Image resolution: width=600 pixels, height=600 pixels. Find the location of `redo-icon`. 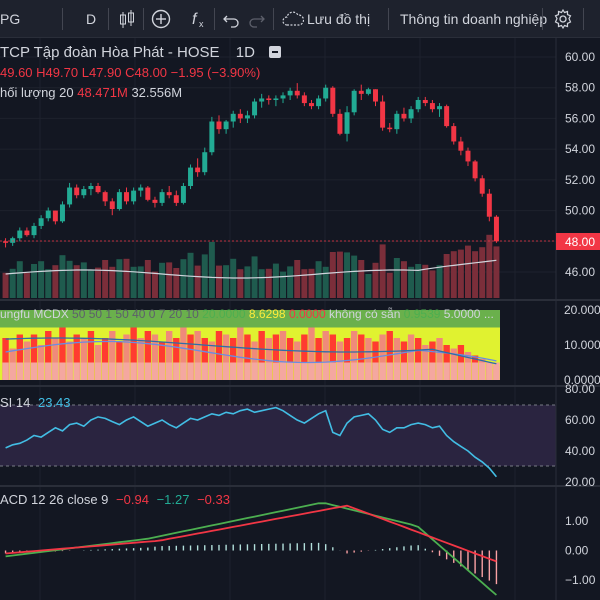

redo-icon is located at coordinates (257, 19).